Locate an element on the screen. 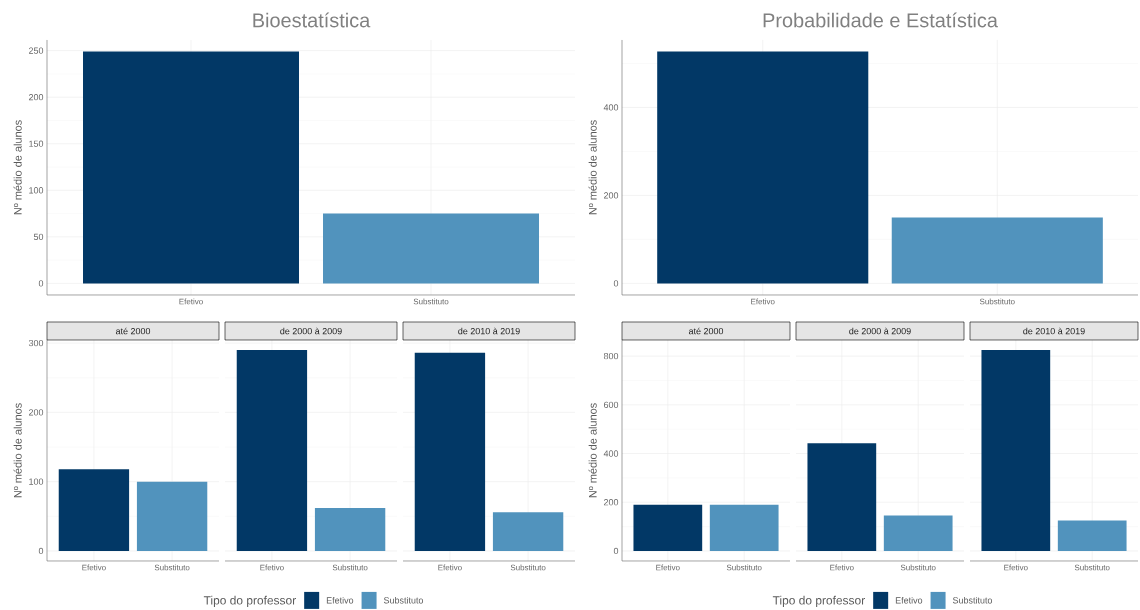 This screenshot has height=610, width=1140. chart-title: Bioestatística is located at coordinates (312, 20).